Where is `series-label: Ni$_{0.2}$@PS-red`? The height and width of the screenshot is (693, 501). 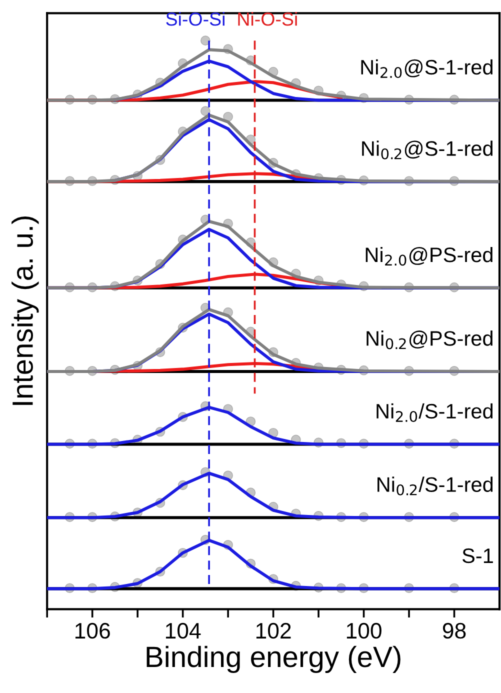
series-label: Ni$_{0.2}$@PS-red is located at coordinates (429, 340).